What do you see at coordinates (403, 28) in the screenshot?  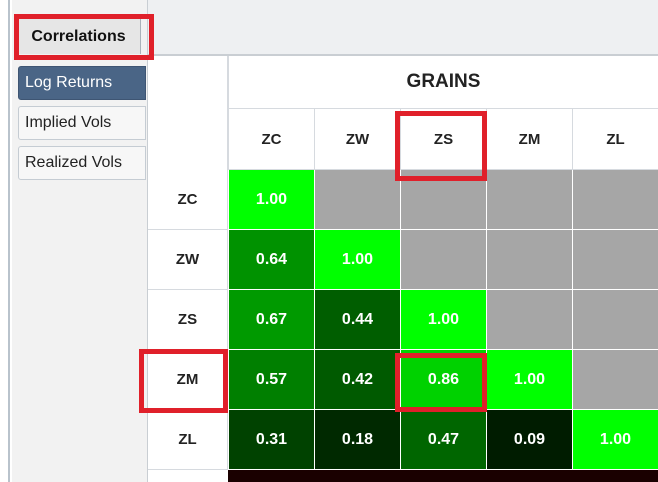 I see `top-strip` at bounding box center [403, 28].